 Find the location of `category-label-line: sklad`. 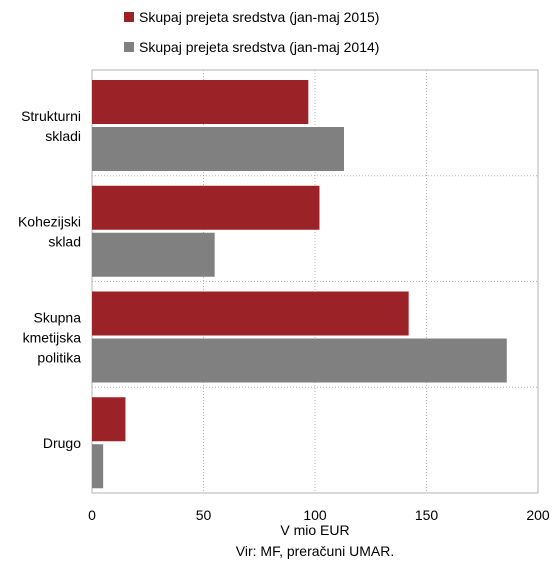

category-label-line: sklad is located at coordinates (64, 242).